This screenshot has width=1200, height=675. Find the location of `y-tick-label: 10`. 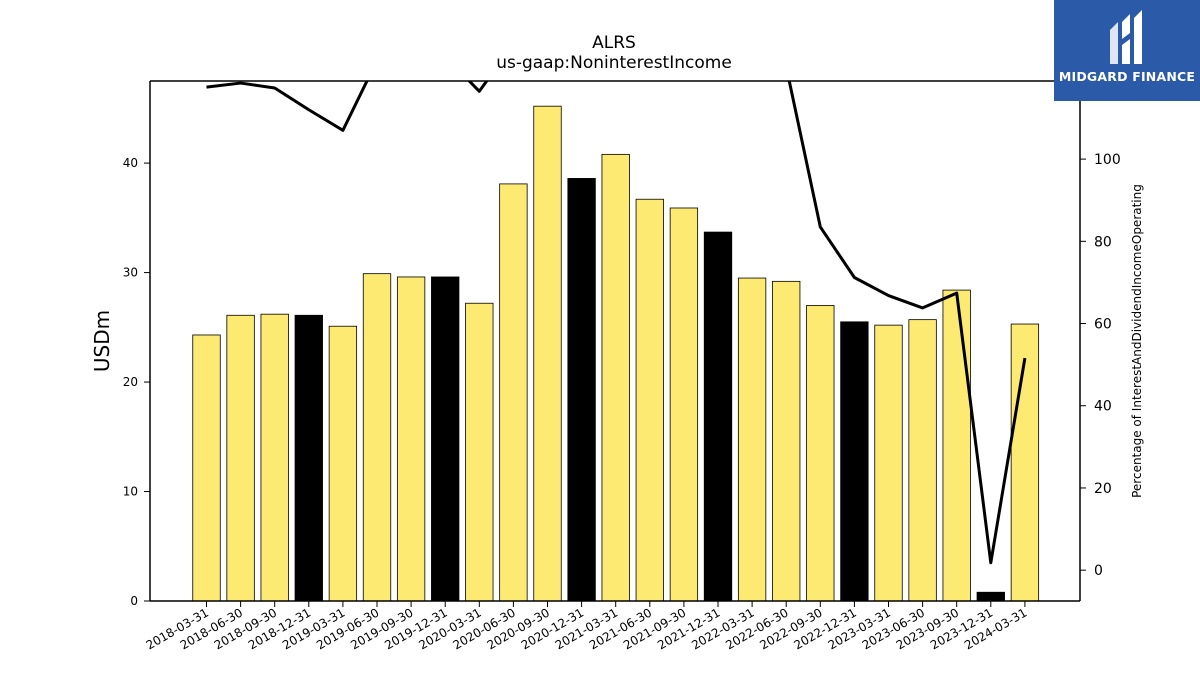

y-tick-label: 10 is located at coordinates (130, 492).